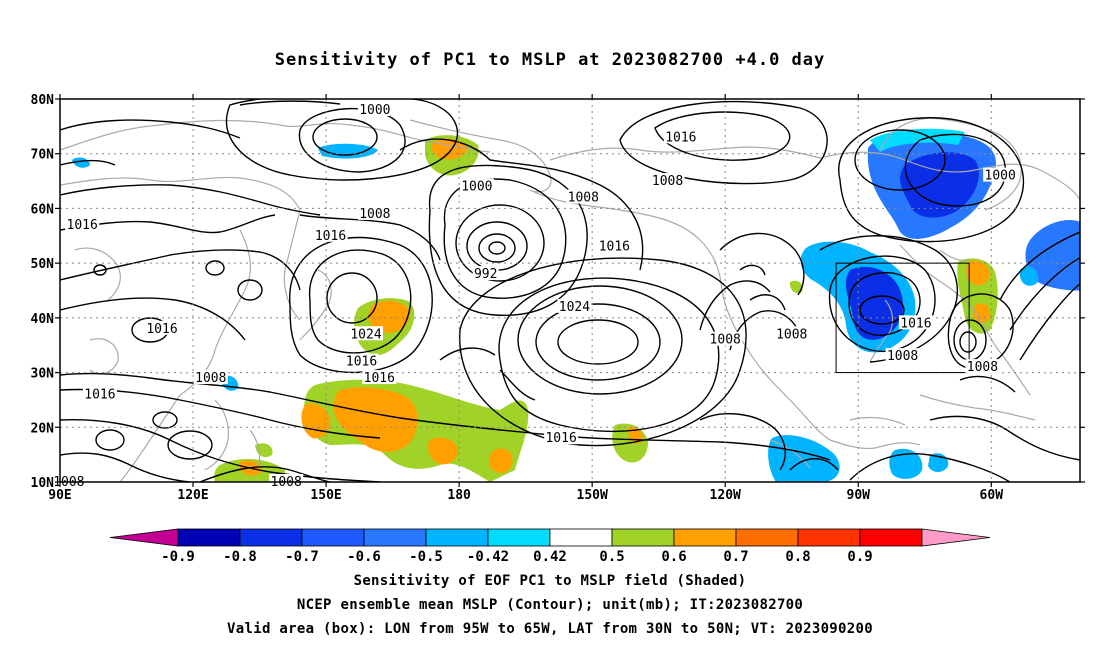 The width and height of the screenshot is (1100, 650). Describe the element at coordinates (43, 155) in the screenshot. I see `lat-label: 70N` at that location.